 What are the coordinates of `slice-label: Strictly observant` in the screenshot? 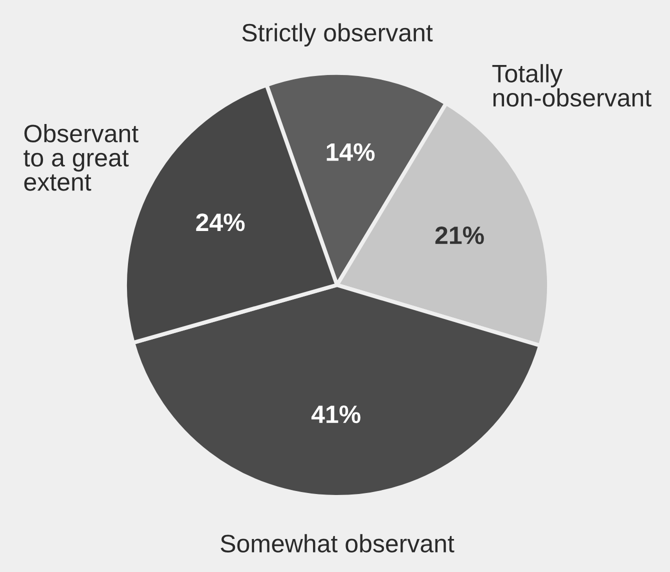 It's located at (337, 34).